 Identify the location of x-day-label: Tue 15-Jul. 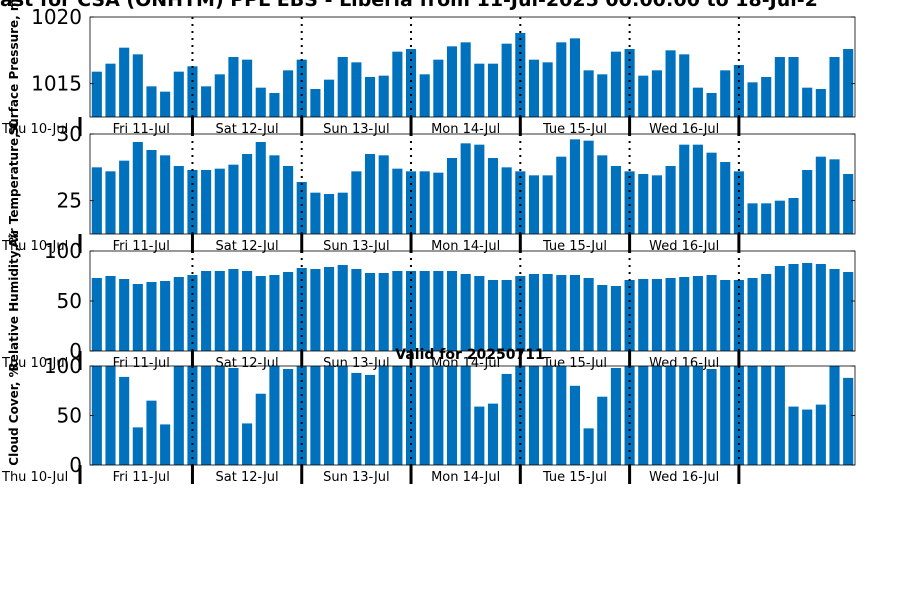
(574, 246).